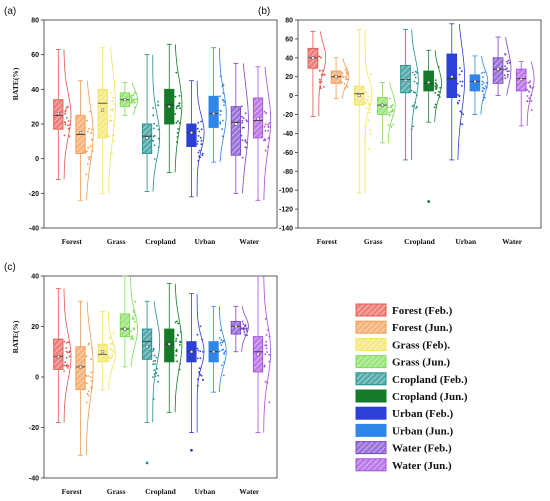 The width and height of the screenshot is (550, 501). I want to click on box-forest_jun, so click(84, 140).